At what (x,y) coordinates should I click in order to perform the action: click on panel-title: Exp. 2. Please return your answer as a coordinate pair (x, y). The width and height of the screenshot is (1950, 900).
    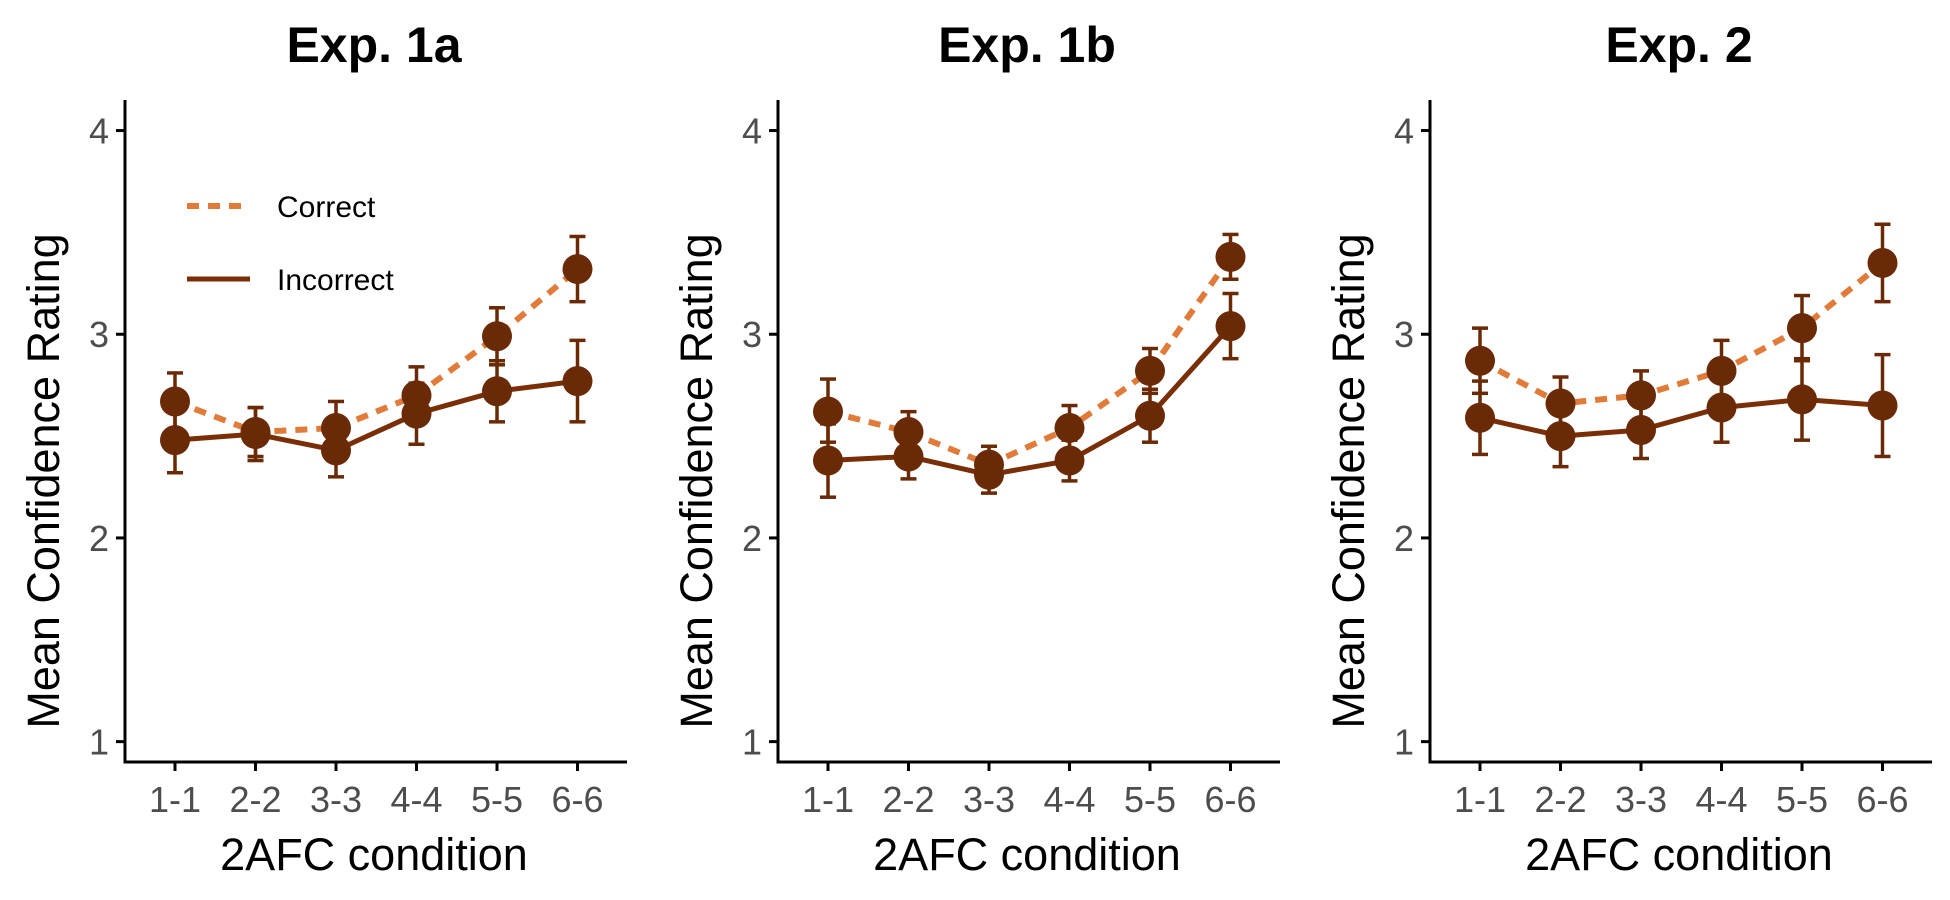
    Looking at the image, I should click on (1678, 45).